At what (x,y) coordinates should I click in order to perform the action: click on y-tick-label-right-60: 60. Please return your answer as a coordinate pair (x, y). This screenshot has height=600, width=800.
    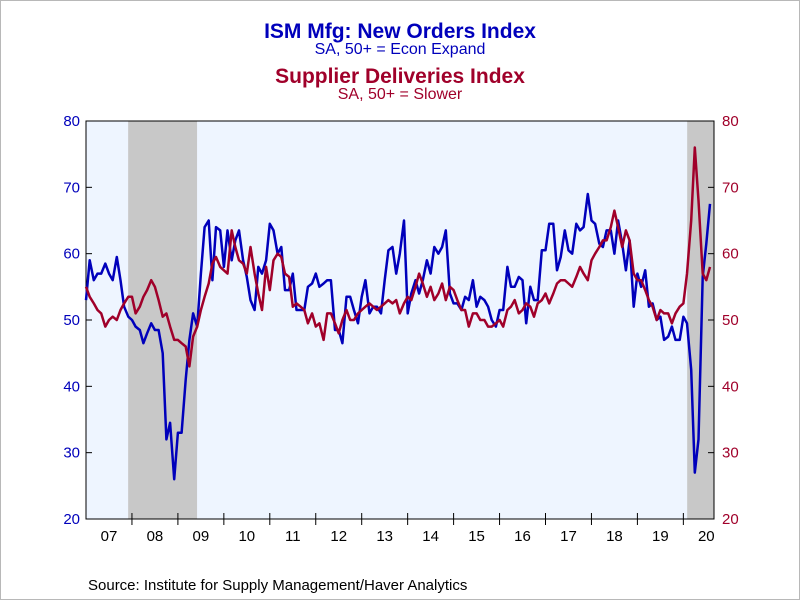
    Looking at the image, I should click on (730, 254).